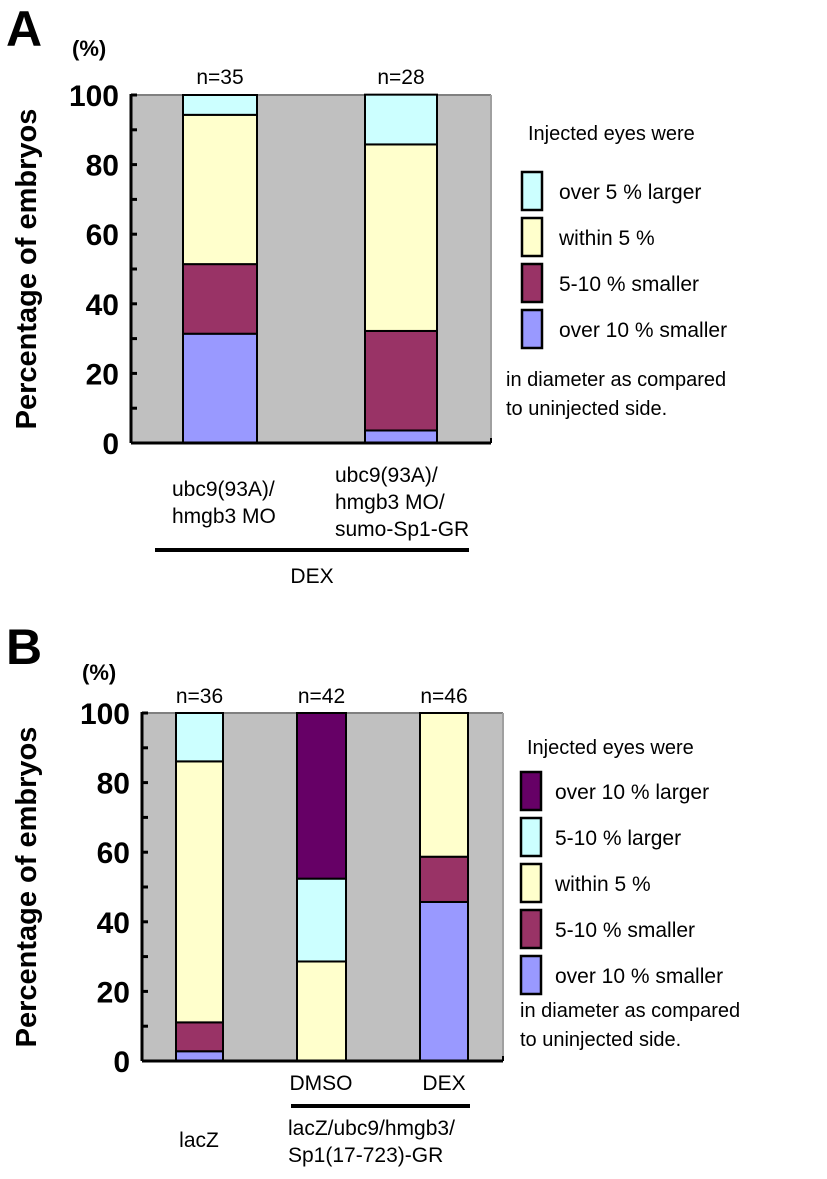 The height and width of the screenshot is (1179, 827). Describe the element at coordinates (311, 576) in the screenshot. I see `panel-a-group-label: DEX` at that location.